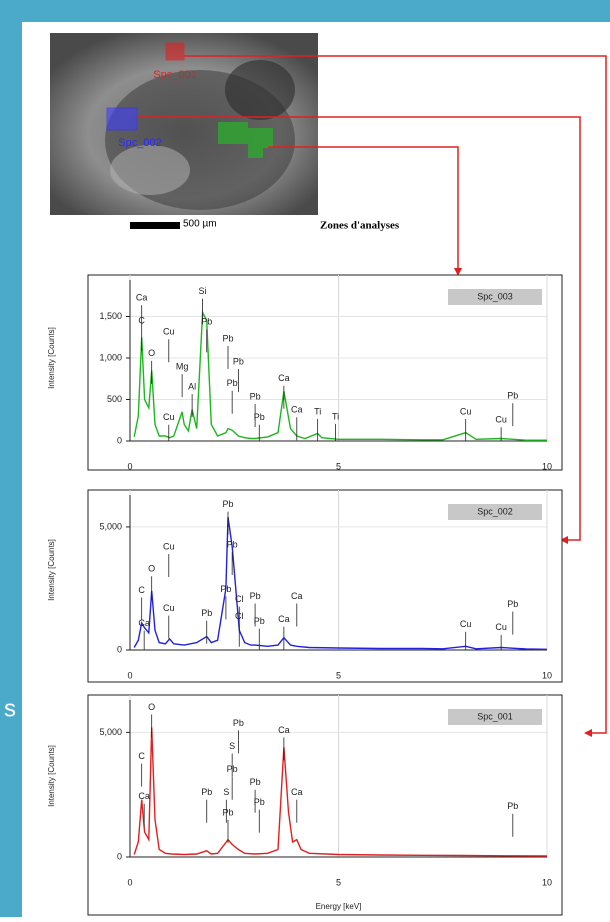 The width and height of the screenshot is (610, 922). I want to click on legend-box, so click(495, 512).